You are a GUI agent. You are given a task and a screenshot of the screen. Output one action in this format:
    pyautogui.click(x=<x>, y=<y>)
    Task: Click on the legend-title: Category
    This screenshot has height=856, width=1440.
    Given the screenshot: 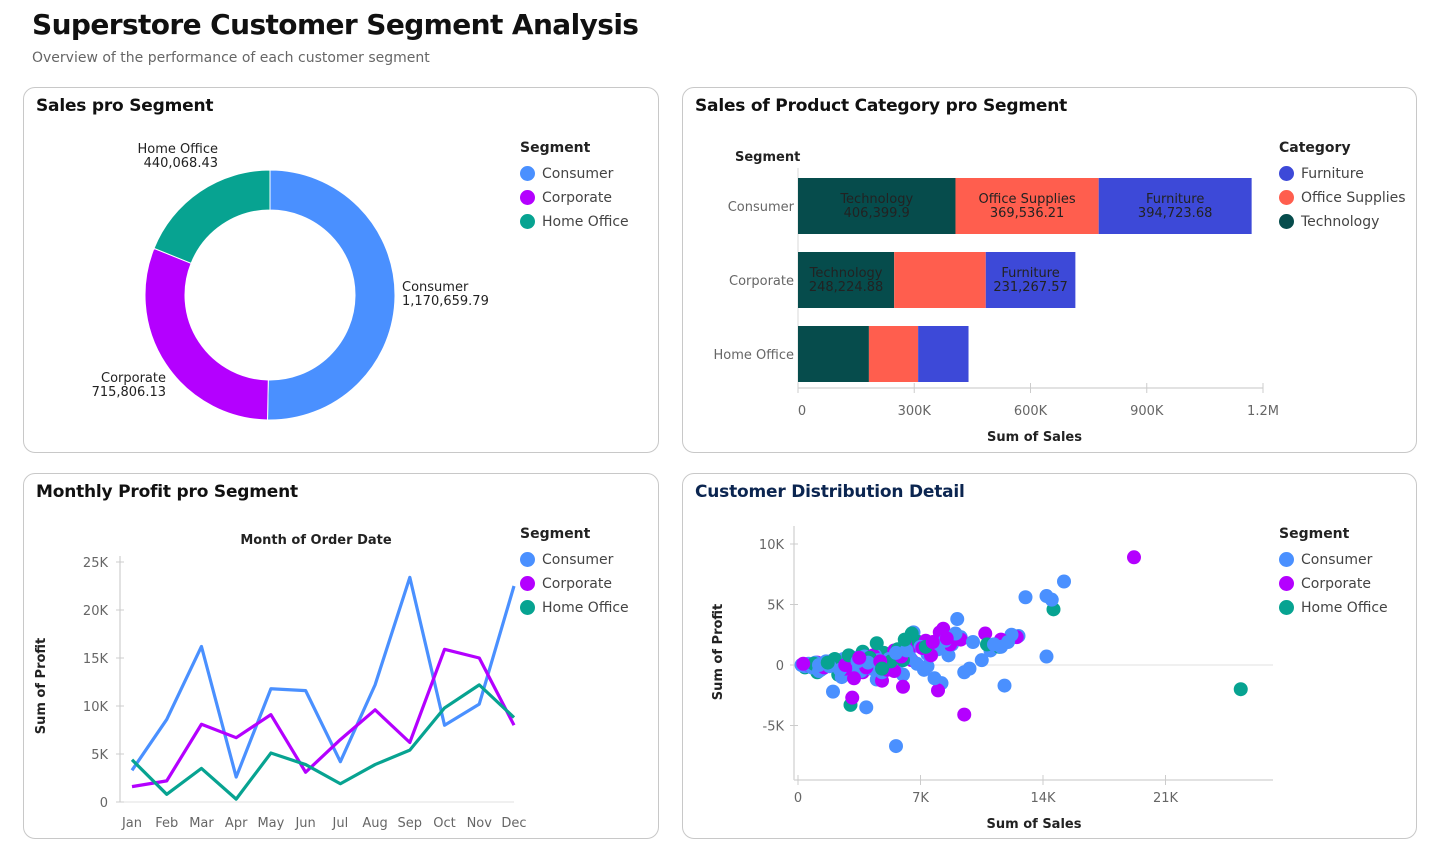 What is the action you would take?
    pyautogui.click(x=1315, y=148)
    